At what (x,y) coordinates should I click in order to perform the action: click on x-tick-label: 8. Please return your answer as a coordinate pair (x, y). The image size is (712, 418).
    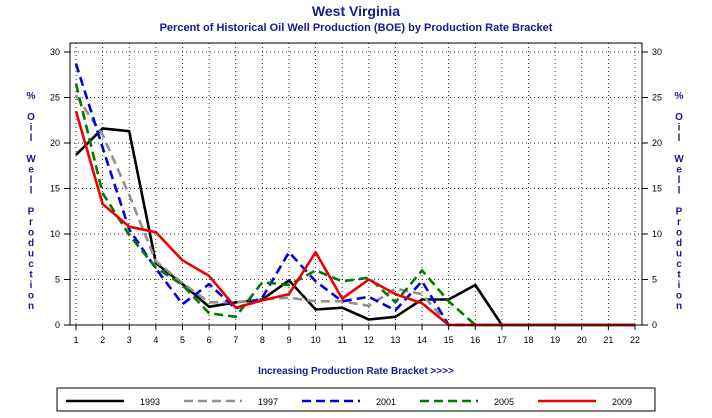
    Looking at the image, I should click on (262, 340).